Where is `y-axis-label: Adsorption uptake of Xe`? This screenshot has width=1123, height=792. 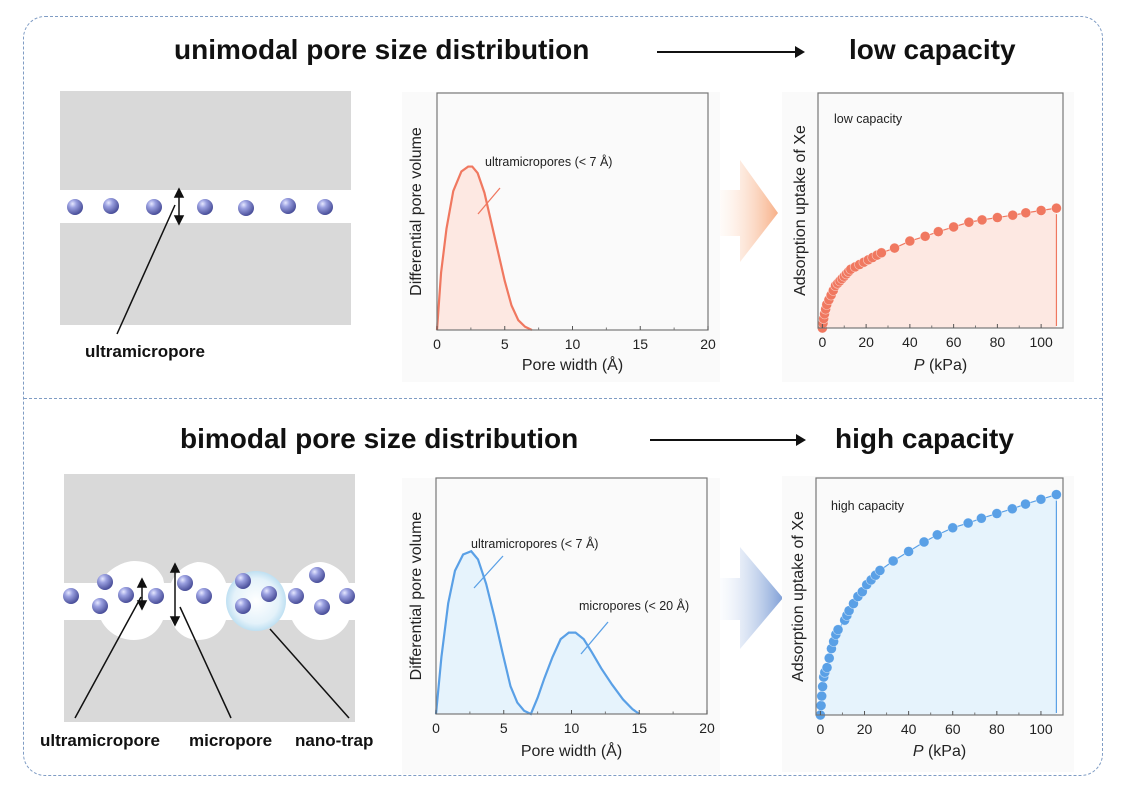 y-axis-label: Adsorption uptake of Xe is located at coordinates (798, 596).